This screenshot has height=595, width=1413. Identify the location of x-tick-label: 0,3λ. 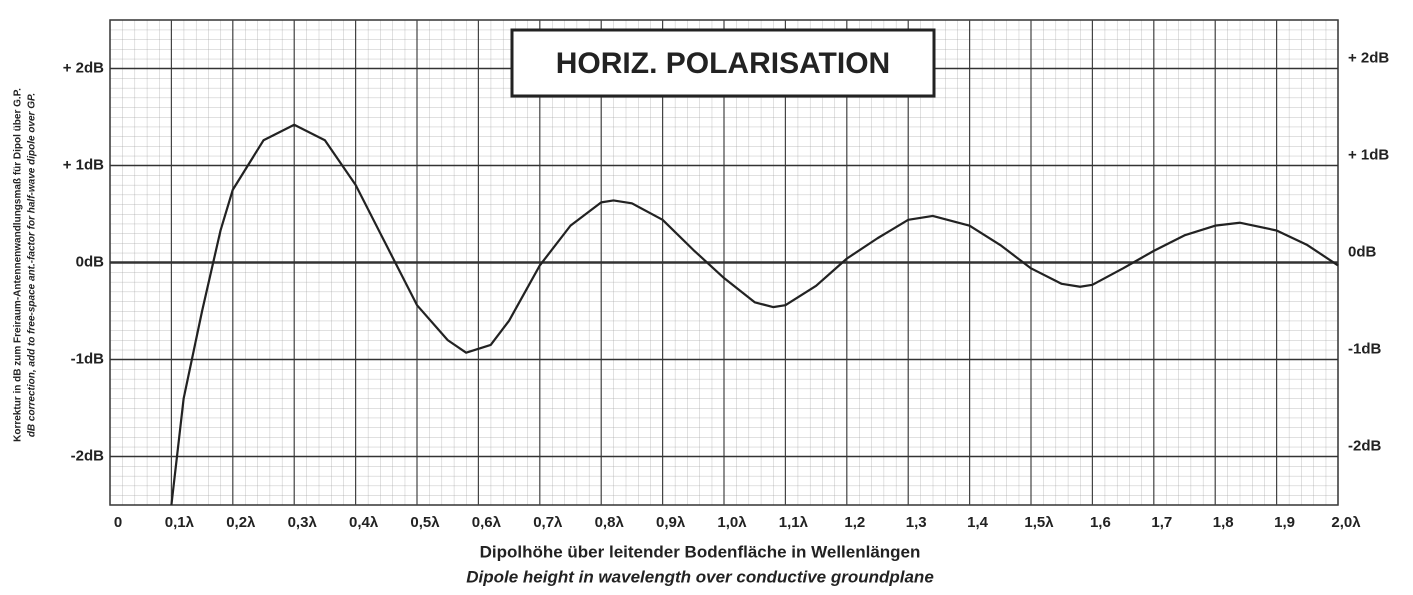
(303, 522).